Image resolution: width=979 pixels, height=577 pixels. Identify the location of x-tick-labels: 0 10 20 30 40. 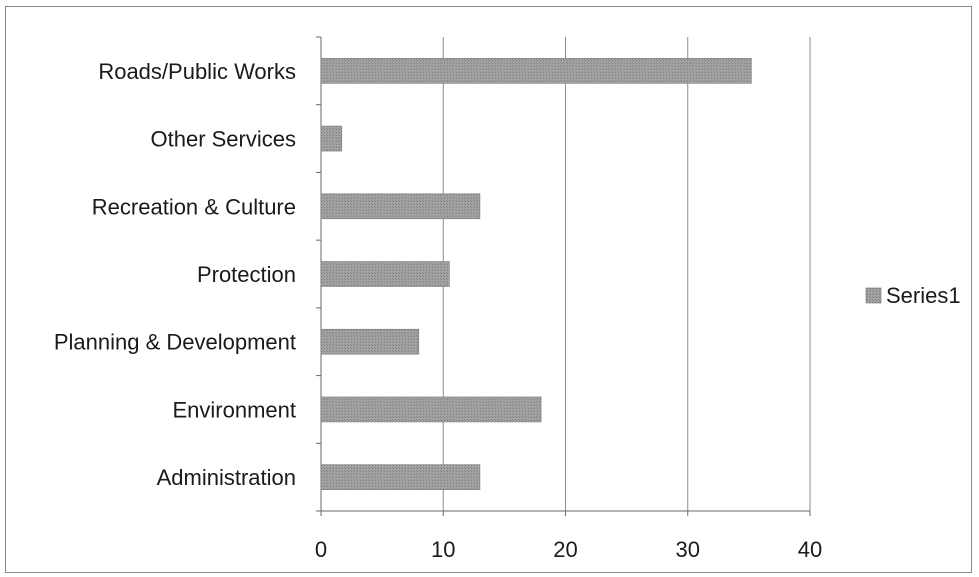
(568, 549).